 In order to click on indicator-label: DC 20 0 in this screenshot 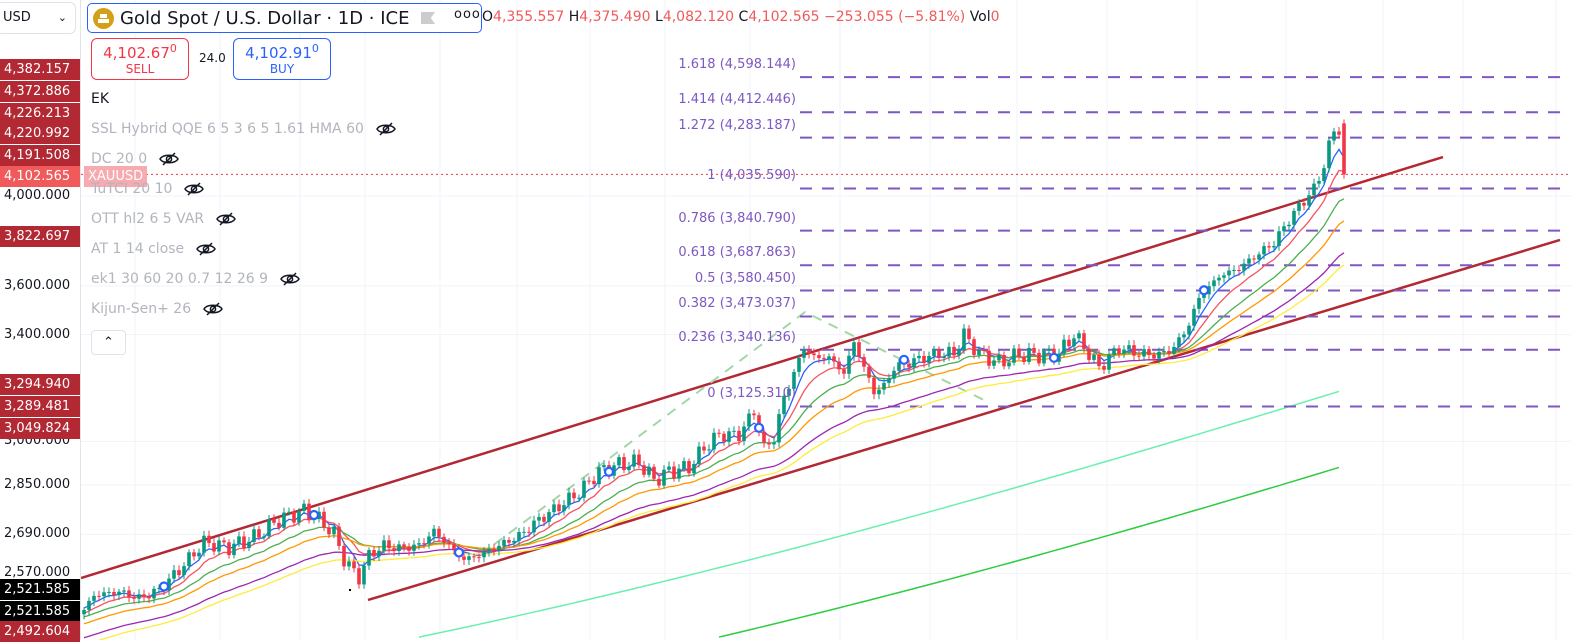, I will do `click(119, 159)`.